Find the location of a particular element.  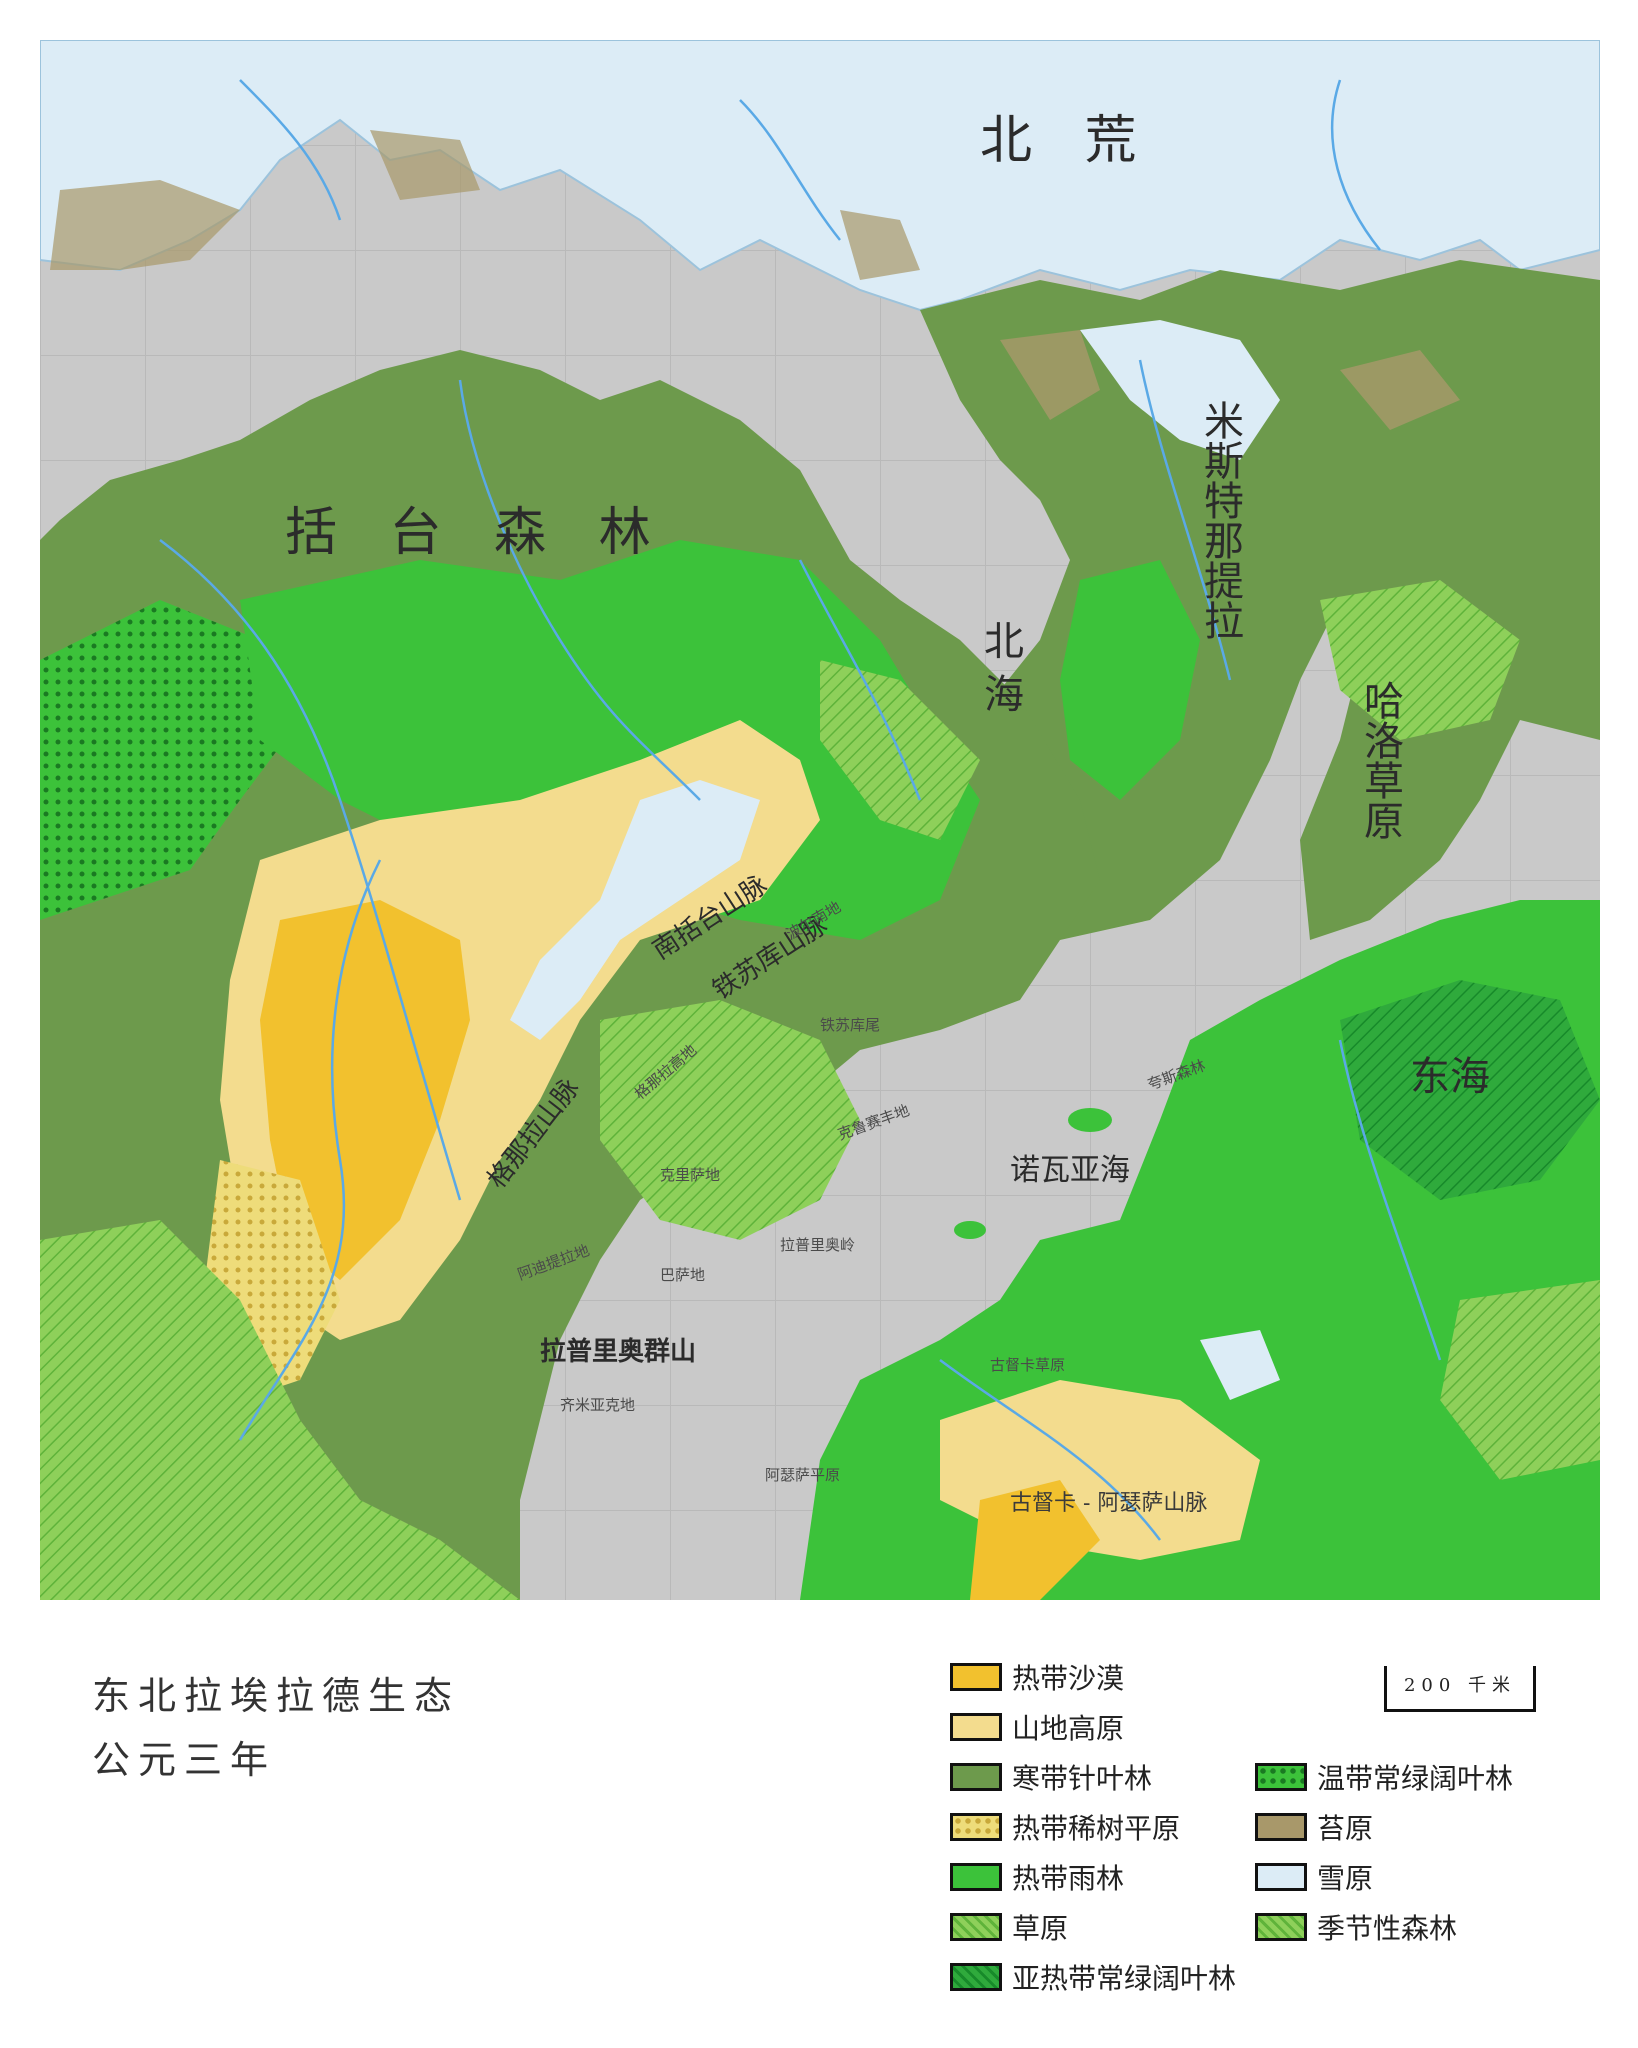

island-novaya-b is located at coordinates (970, 1230).